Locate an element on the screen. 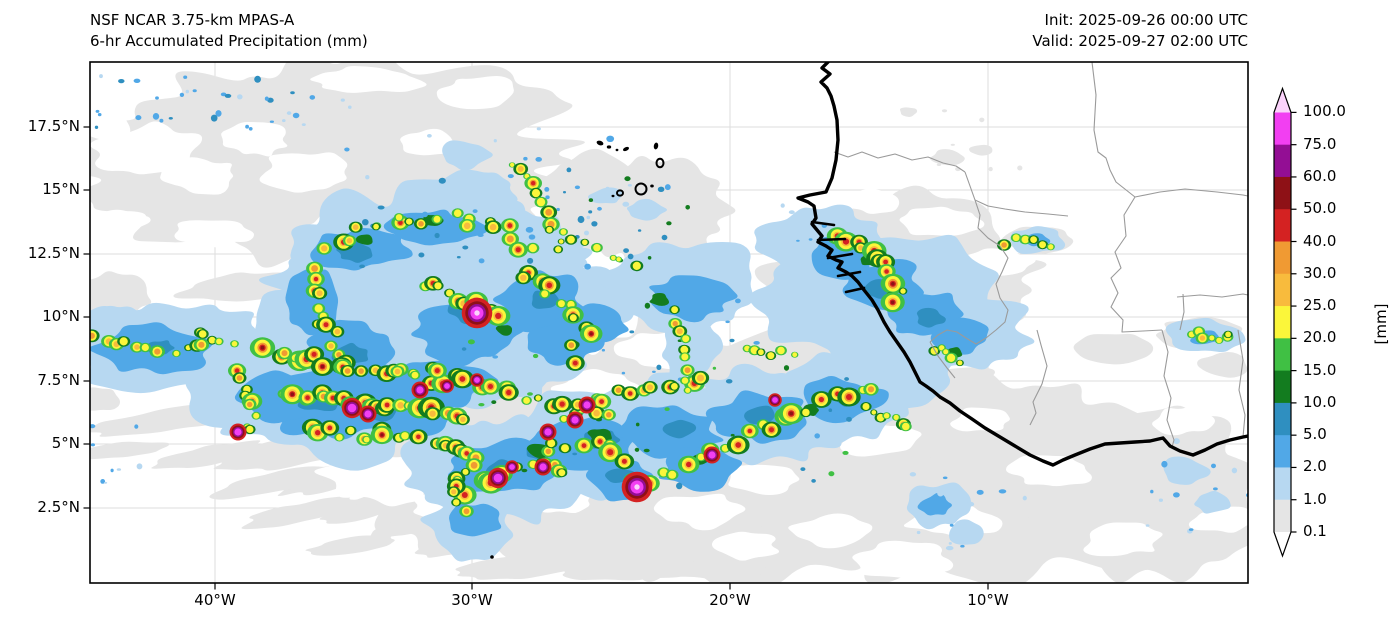  colorbar-tick-label: 15.0 is located at coordinates (1320, 369).